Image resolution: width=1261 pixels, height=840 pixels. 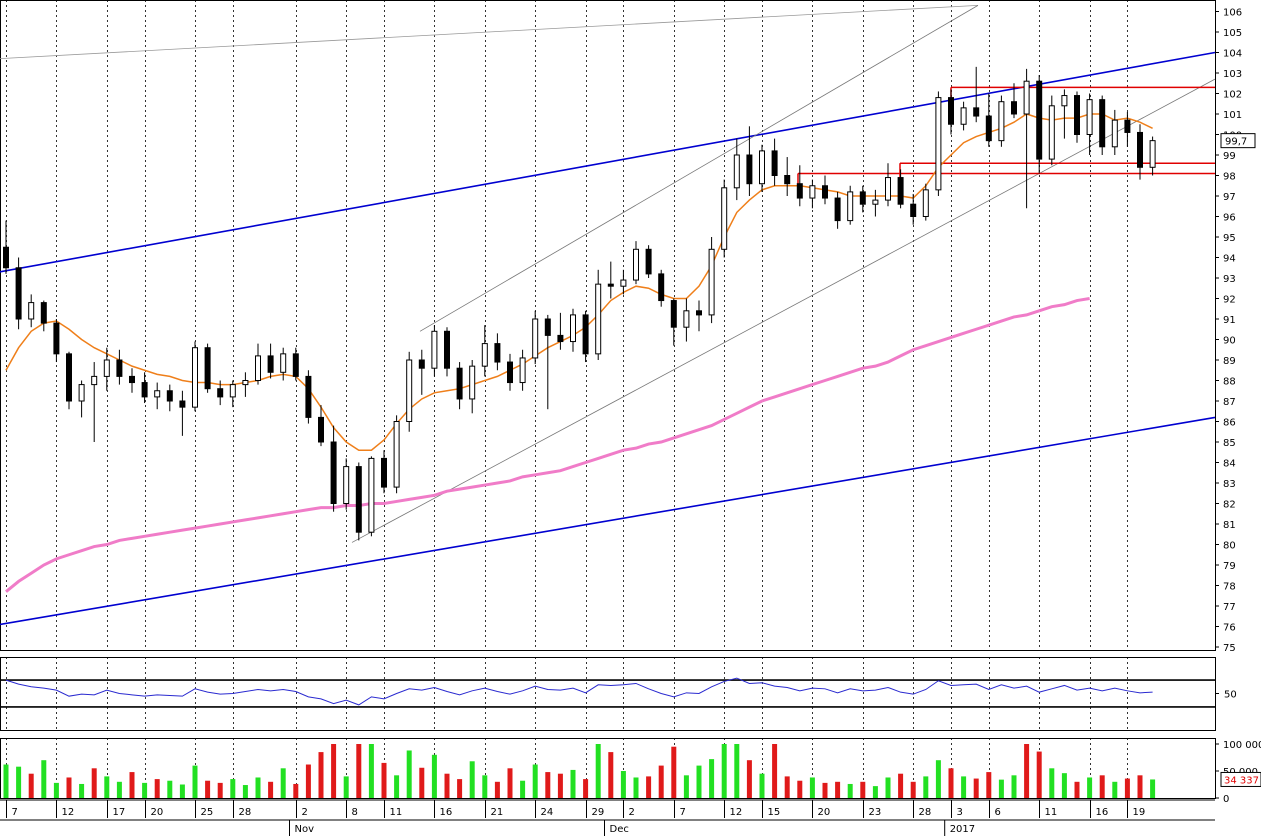 I want to click on last-volume-label: 34 337, so click(x=1241, y=780).